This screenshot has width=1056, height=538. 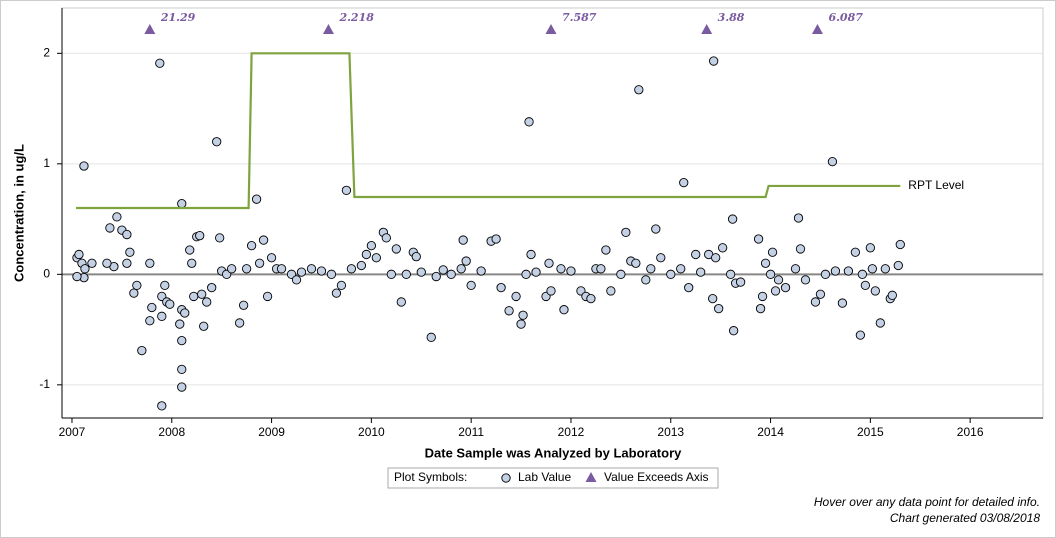 What do you see at coordinates (46, 52) in the screenshot?
I see `y-tick-label: 2` at bounding box center [46, 52].